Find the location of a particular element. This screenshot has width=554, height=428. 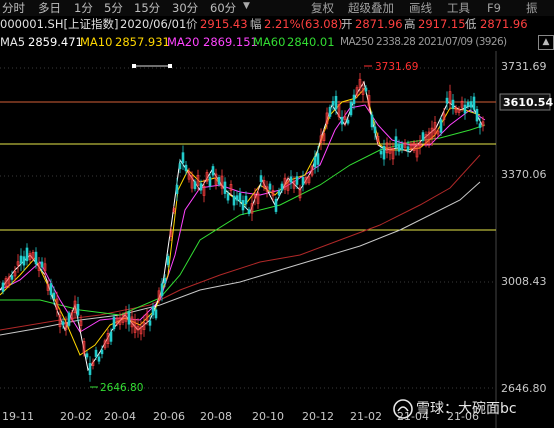

tab-15min: 15分 is located at coordinates (147, 8).